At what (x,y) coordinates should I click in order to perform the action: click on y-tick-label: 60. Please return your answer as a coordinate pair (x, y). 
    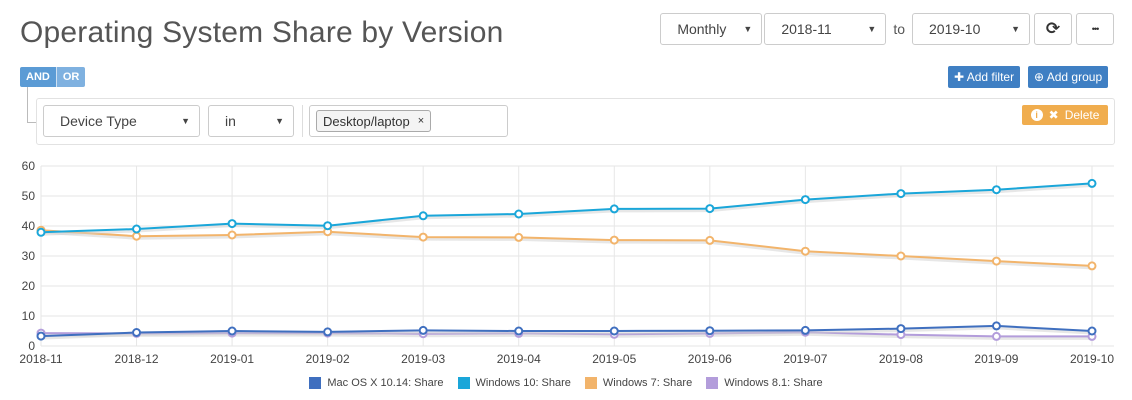
    Looking at the image, I should click on (29, 166).